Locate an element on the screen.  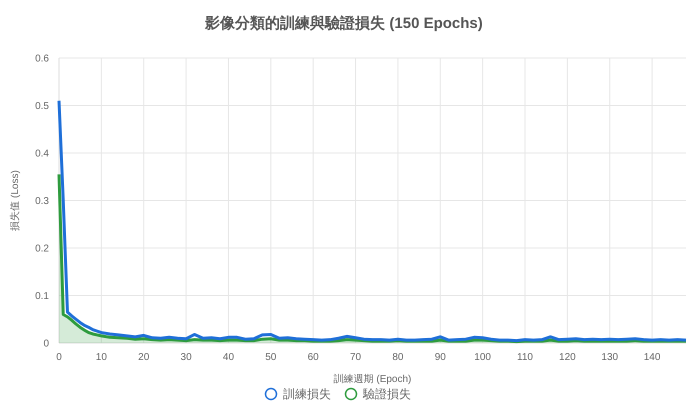
legend-label: 驗證損失 is located at coordinates (386, 394).